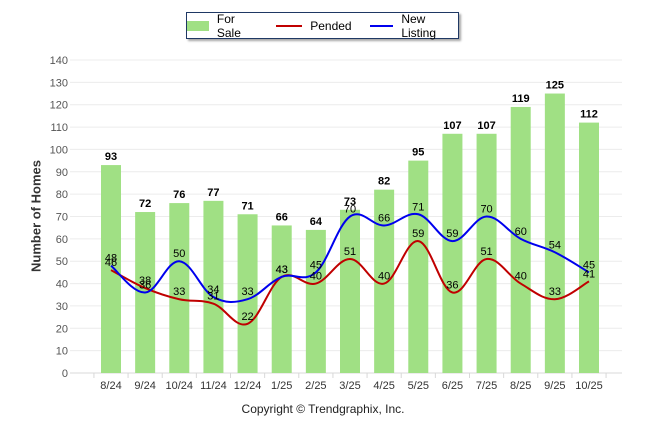 This screenshot has height=434, width=646. I want to click on bar-value-label: 66, so click(282, 217).